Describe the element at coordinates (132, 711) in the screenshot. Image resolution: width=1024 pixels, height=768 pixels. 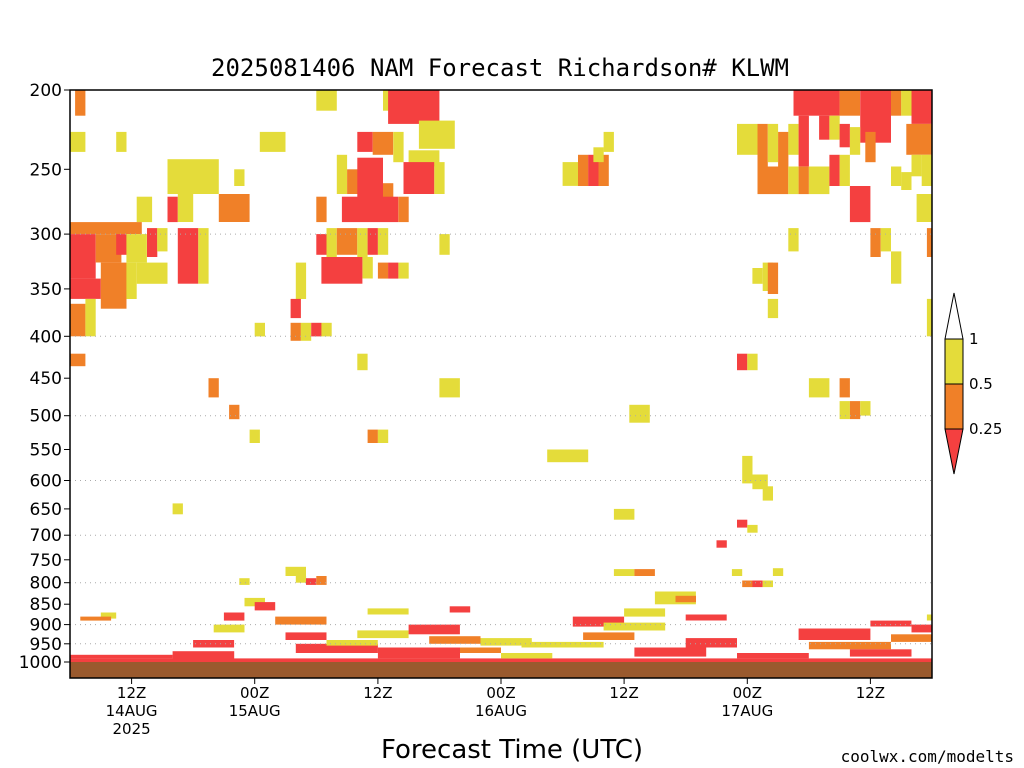
I see `x-tick-label: 14AUG` at that location.